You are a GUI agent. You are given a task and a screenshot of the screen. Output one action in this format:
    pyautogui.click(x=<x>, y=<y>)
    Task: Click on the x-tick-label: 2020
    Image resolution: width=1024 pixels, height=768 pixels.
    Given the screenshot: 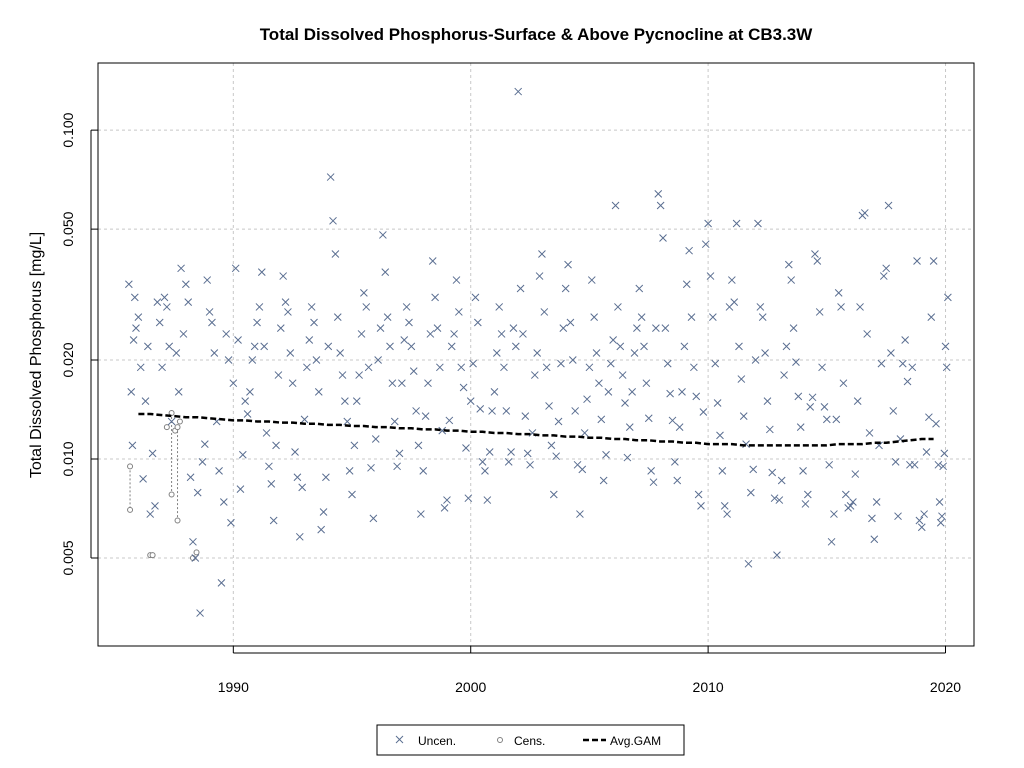 What is the action you would take?
    pyautogui.click(x=945, y=687)
    